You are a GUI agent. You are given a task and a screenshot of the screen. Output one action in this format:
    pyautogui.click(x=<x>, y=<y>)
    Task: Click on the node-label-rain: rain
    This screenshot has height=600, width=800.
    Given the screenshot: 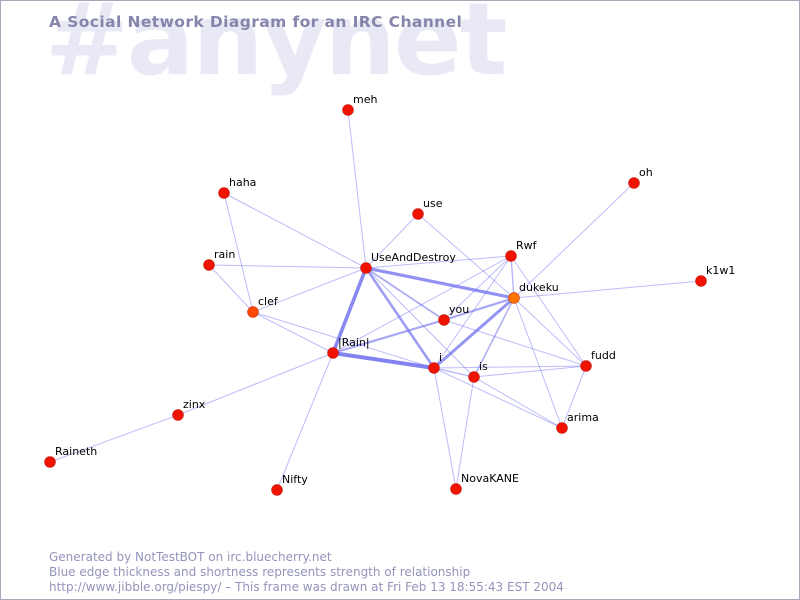 What is the action you would take?
    pyautogui.click(x=224, y=254)
    